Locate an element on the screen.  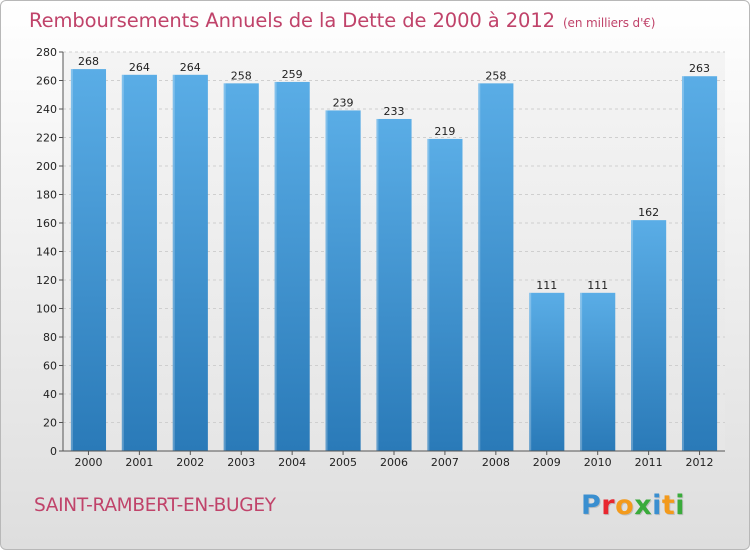
x-tick-label: 2000 is located at coordinates (88, 462).